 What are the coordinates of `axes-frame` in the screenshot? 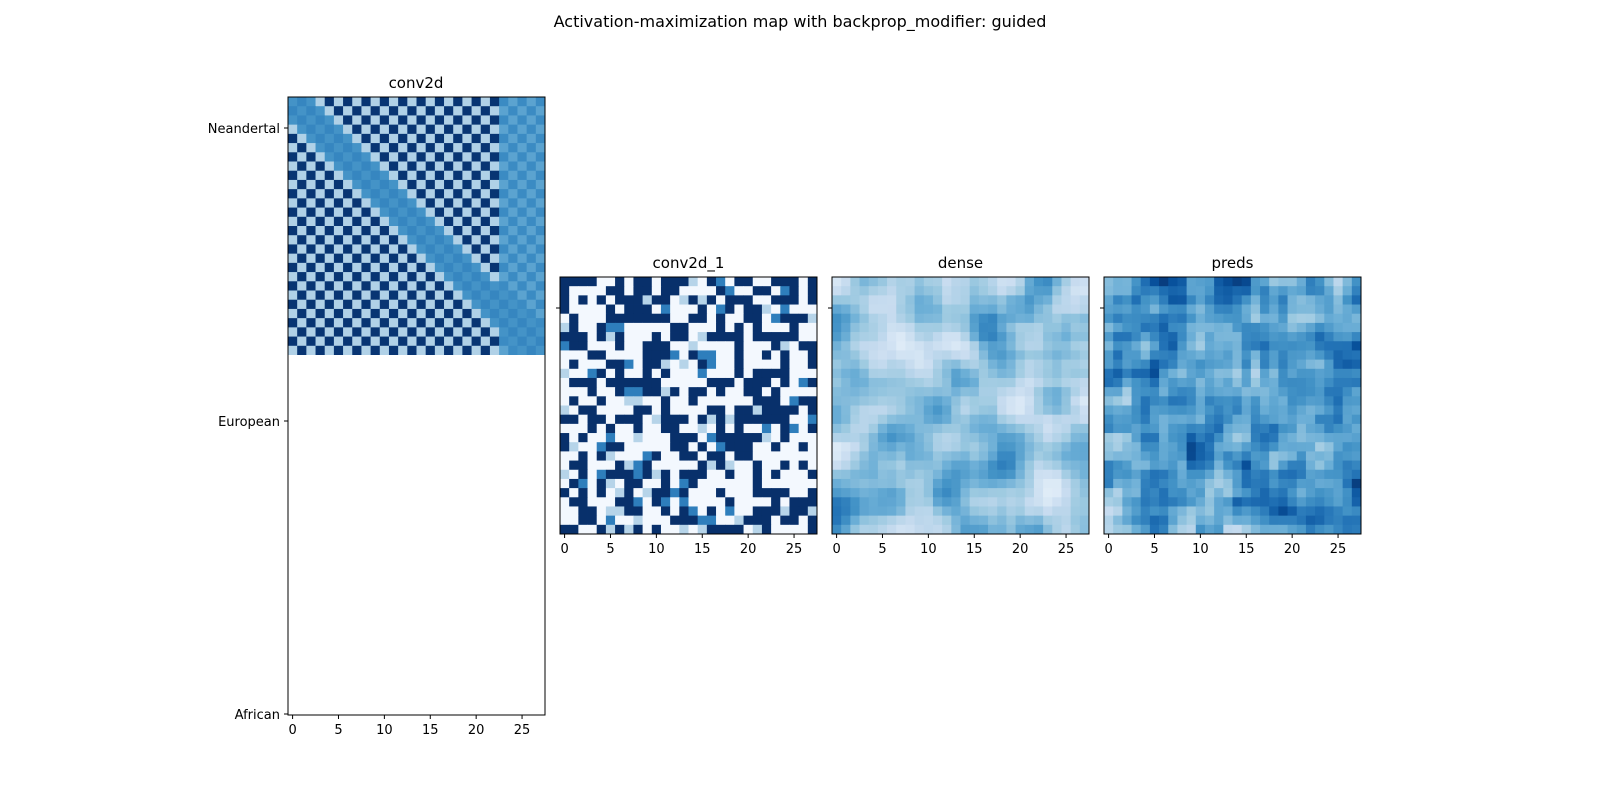 It's located at (416, 406).